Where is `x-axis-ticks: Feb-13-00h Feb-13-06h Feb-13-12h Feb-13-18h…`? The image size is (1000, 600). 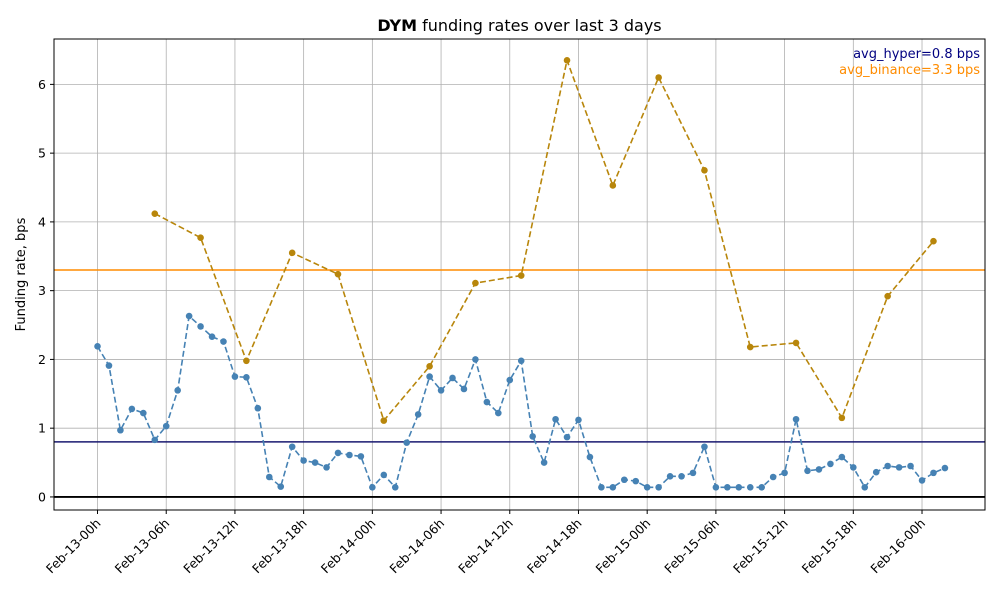 x-axis-ticks: Feb-13-00h Feb-13-06h Feb-13-12h Feb-13-18h… is located at coordinates (485, 543).